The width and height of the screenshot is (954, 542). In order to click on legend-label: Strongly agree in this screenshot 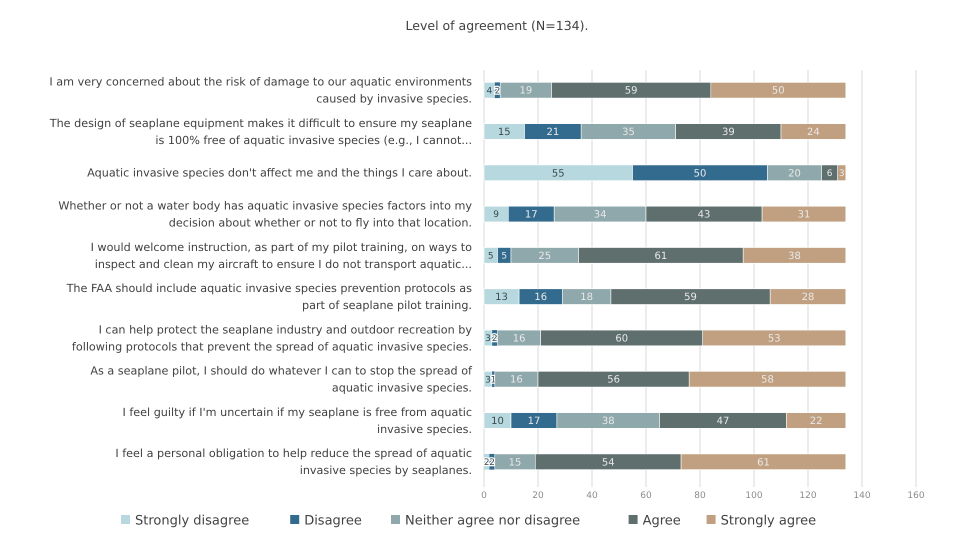, I will do `click(768, 521)`.